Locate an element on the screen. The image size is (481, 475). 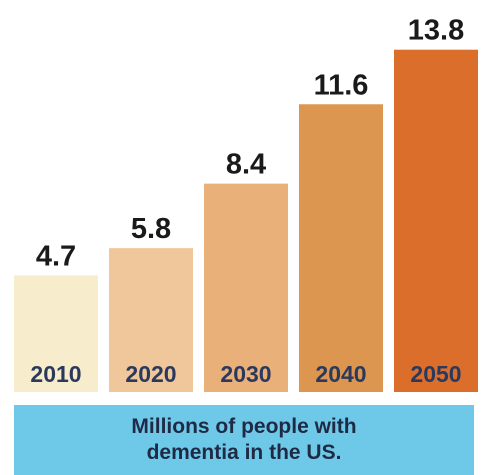
category-label-2050: 2050 is located at coordinates (435, 374).